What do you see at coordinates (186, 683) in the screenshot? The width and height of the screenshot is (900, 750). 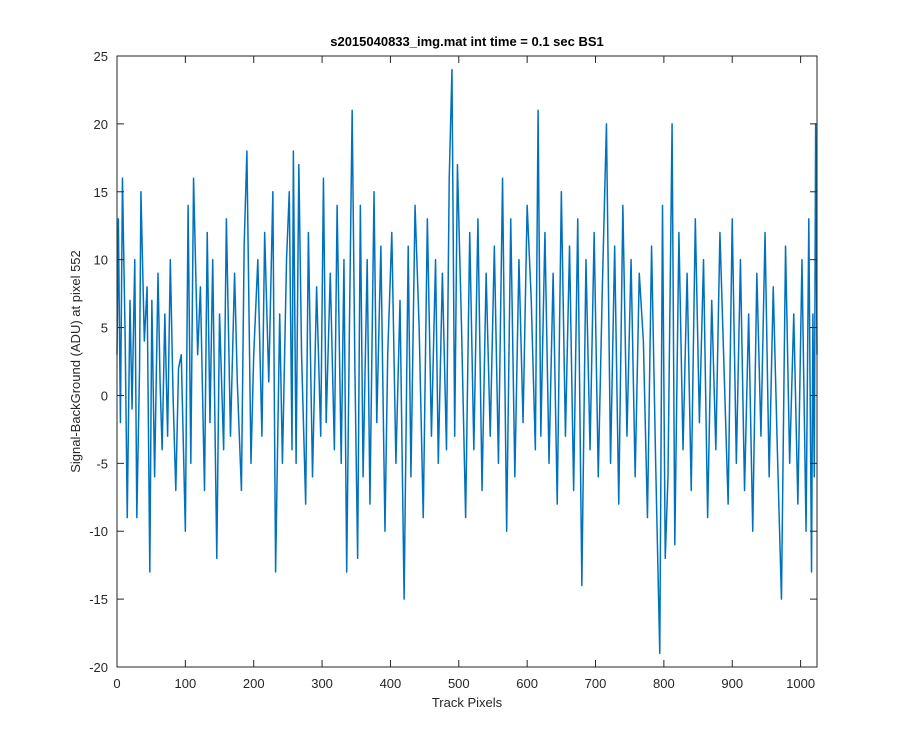 I see `x-tick-label: 100` at bounding box center [186, 683].